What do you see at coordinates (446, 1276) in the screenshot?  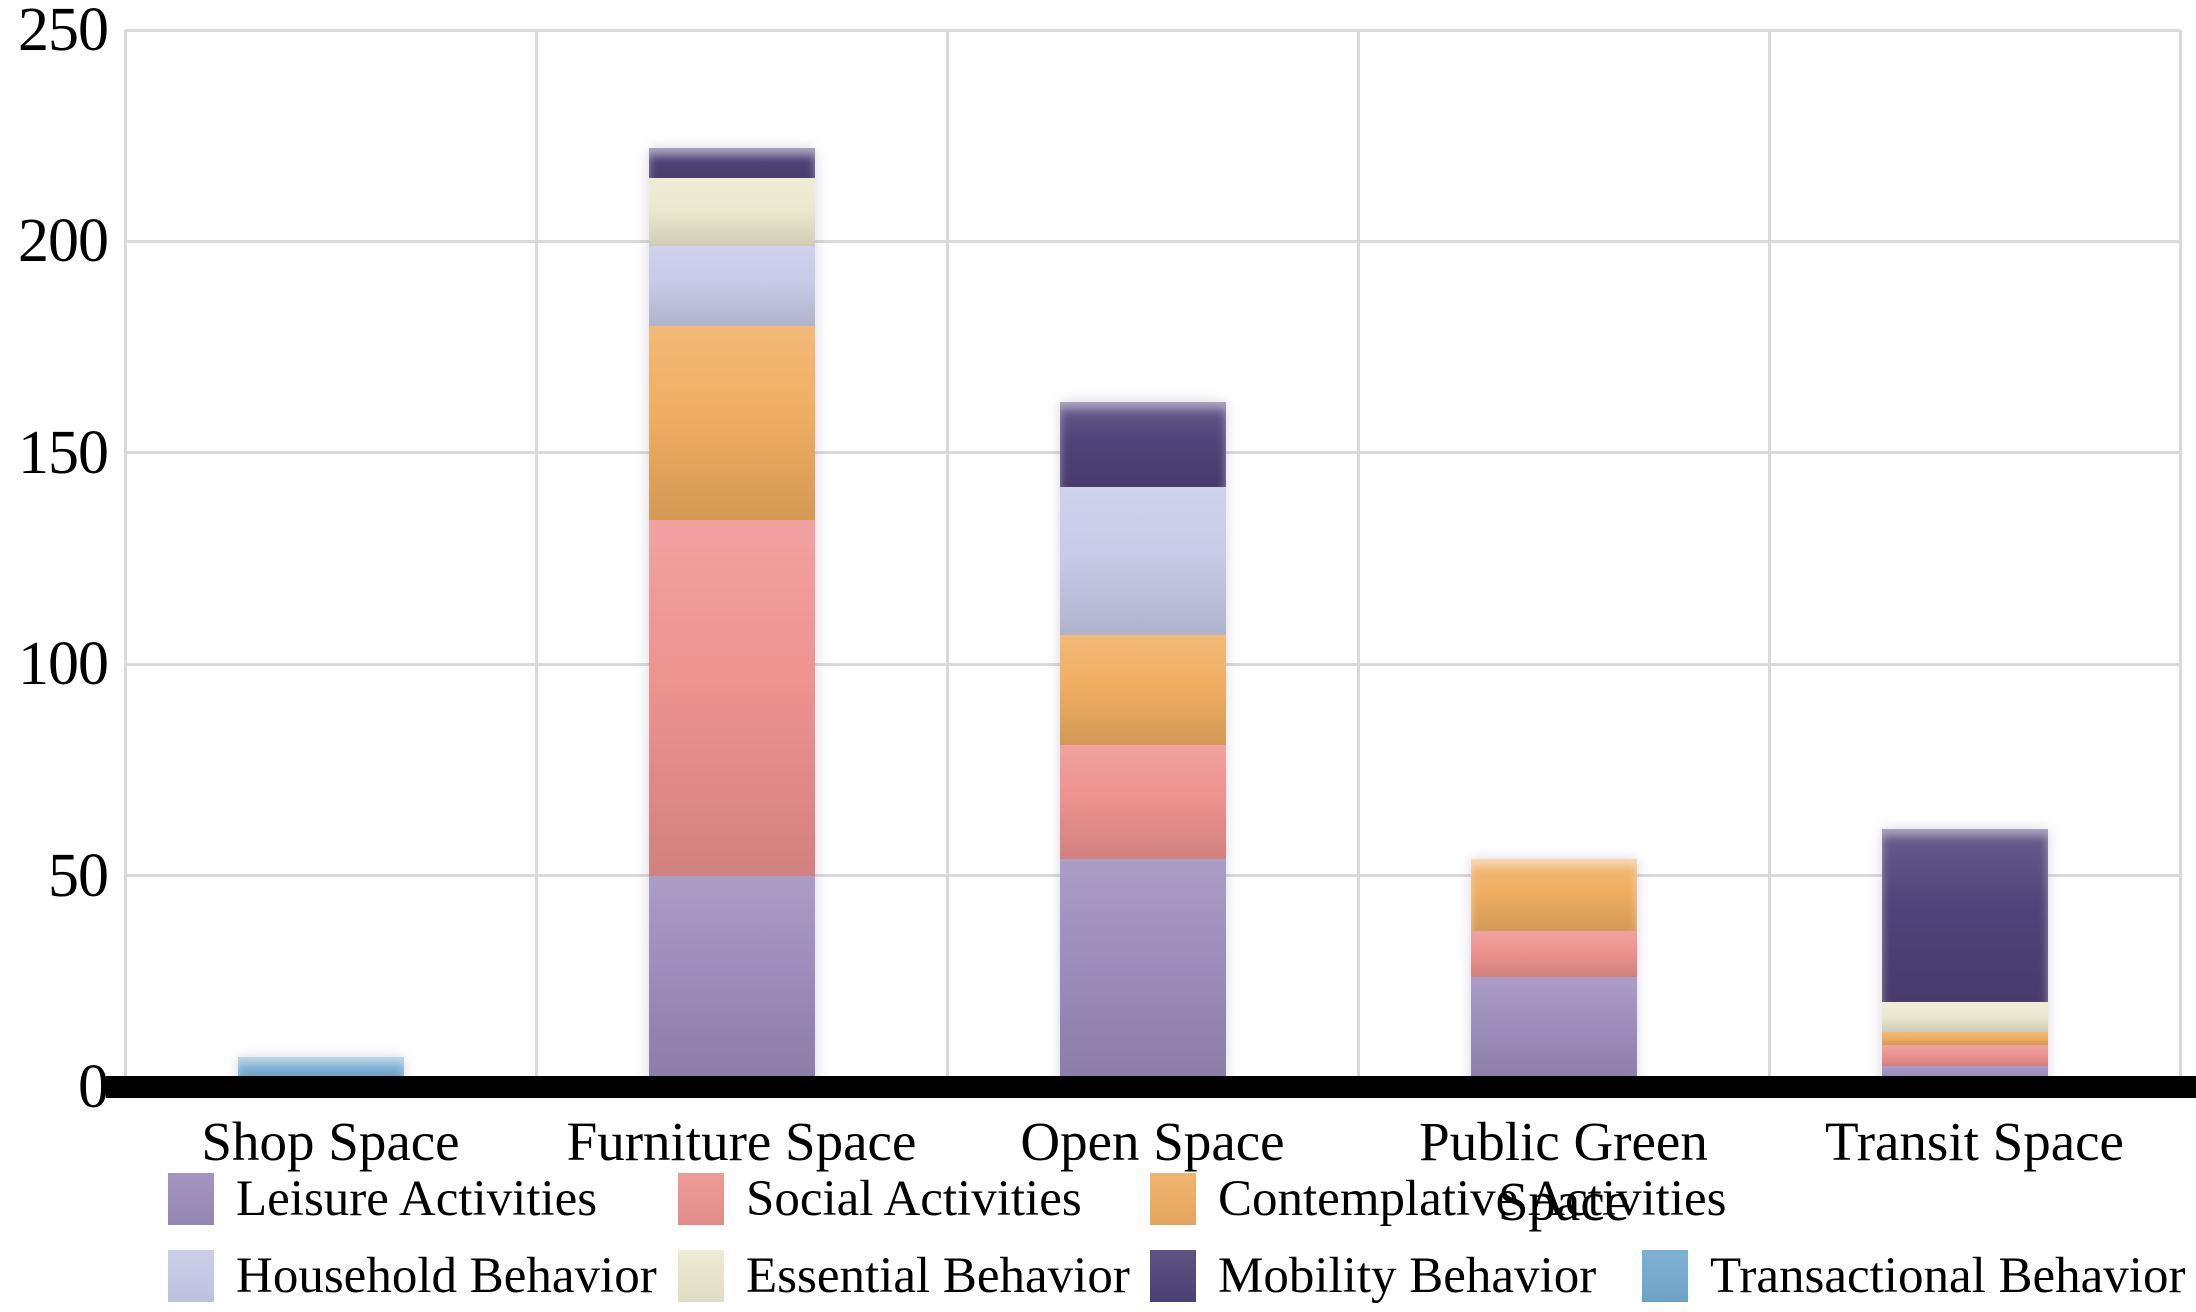 I see `legend-label: Household Behavior` at bounding box center [446, 1276].